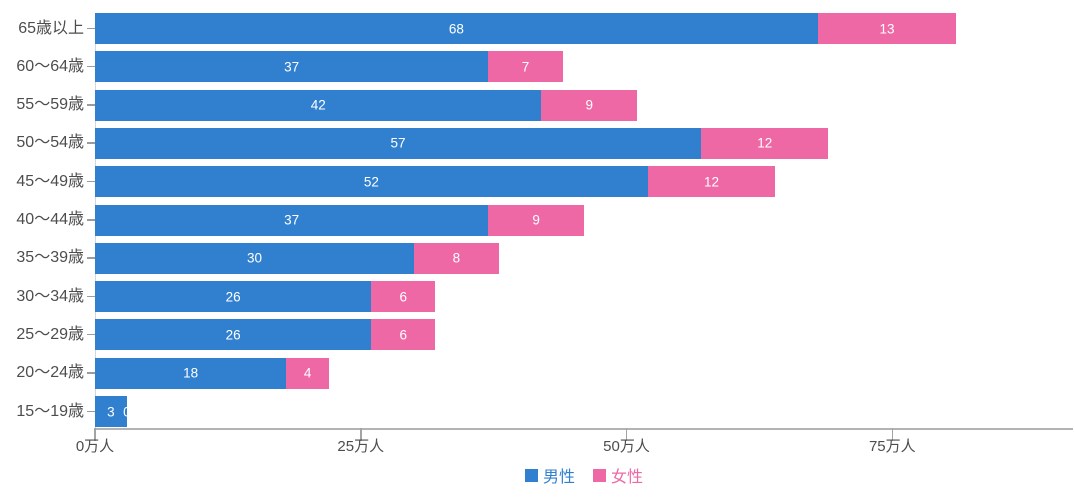 This screenshot has height=502, width=1074. I want to click on bar-value-label: 18, so click(191, 373).